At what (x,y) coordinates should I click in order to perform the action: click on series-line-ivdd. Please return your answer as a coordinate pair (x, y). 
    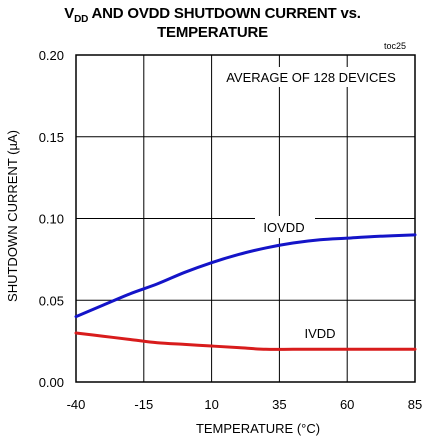
    Looking at the image, I should click on (245, 341).